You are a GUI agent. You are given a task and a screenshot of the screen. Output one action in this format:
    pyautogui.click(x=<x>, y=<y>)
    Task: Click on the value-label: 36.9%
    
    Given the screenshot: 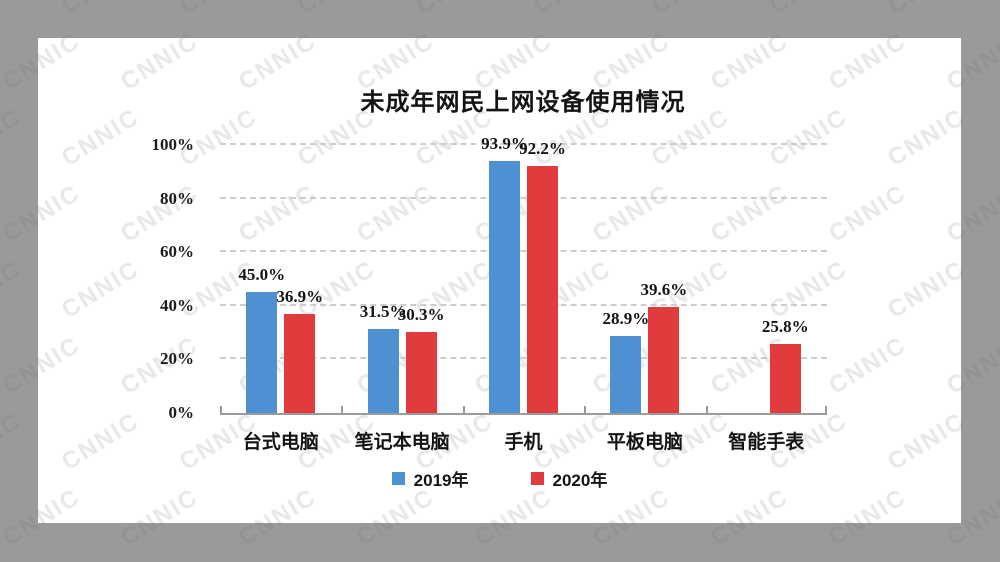 What is the action you would take?
    pyautogui.click(x=300, y=297)
    